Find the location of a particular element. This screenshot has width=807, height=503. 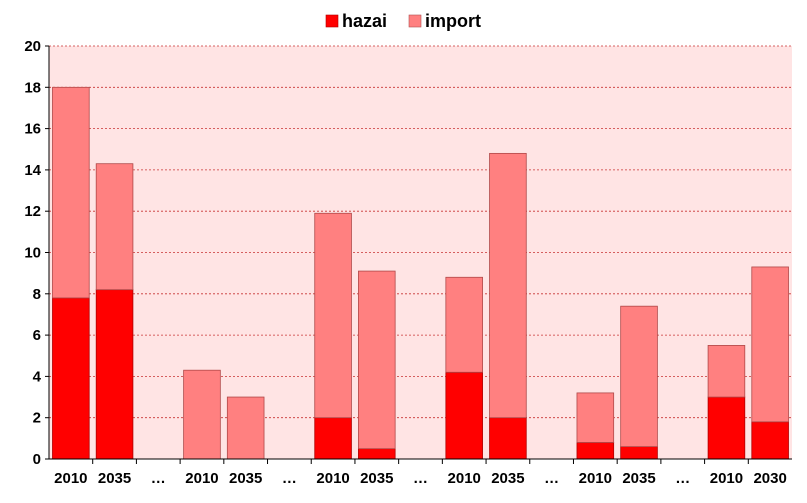

y-tick-labels: 0 2 4 6 8 10 12 14 16 18 20 is located at coordinates (32, 253).